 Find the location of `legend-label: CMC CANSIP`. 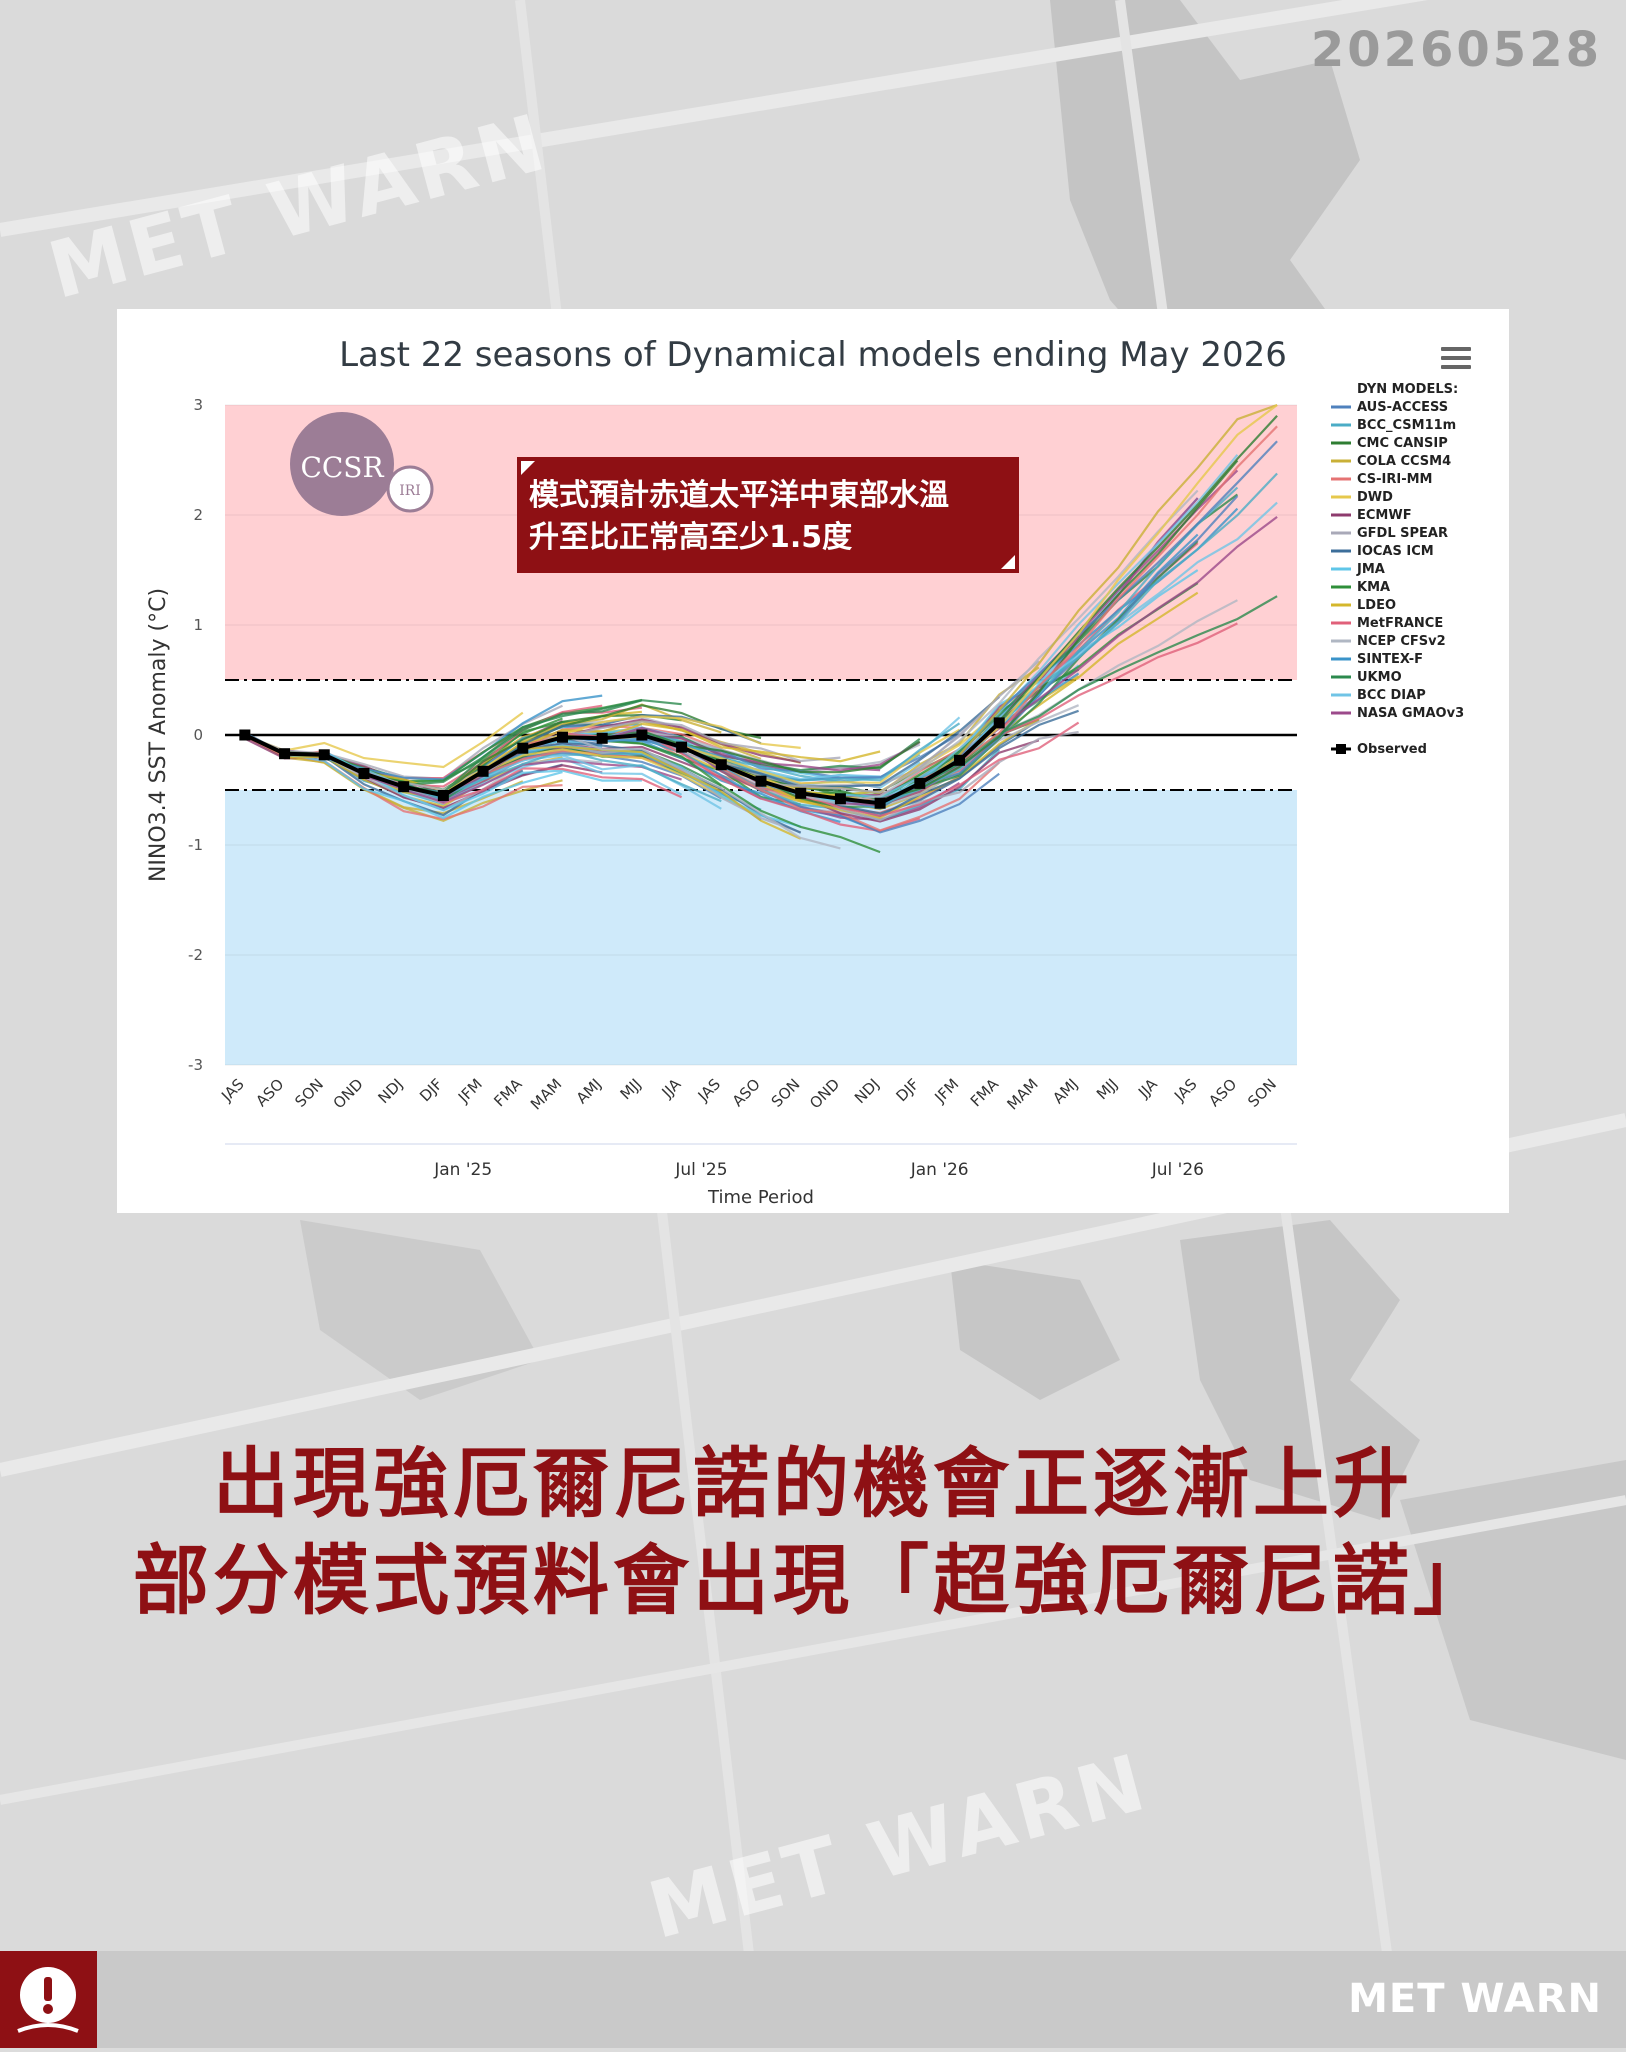

legend-label: CMC CANSIP is located at coordinates (1402, 443).